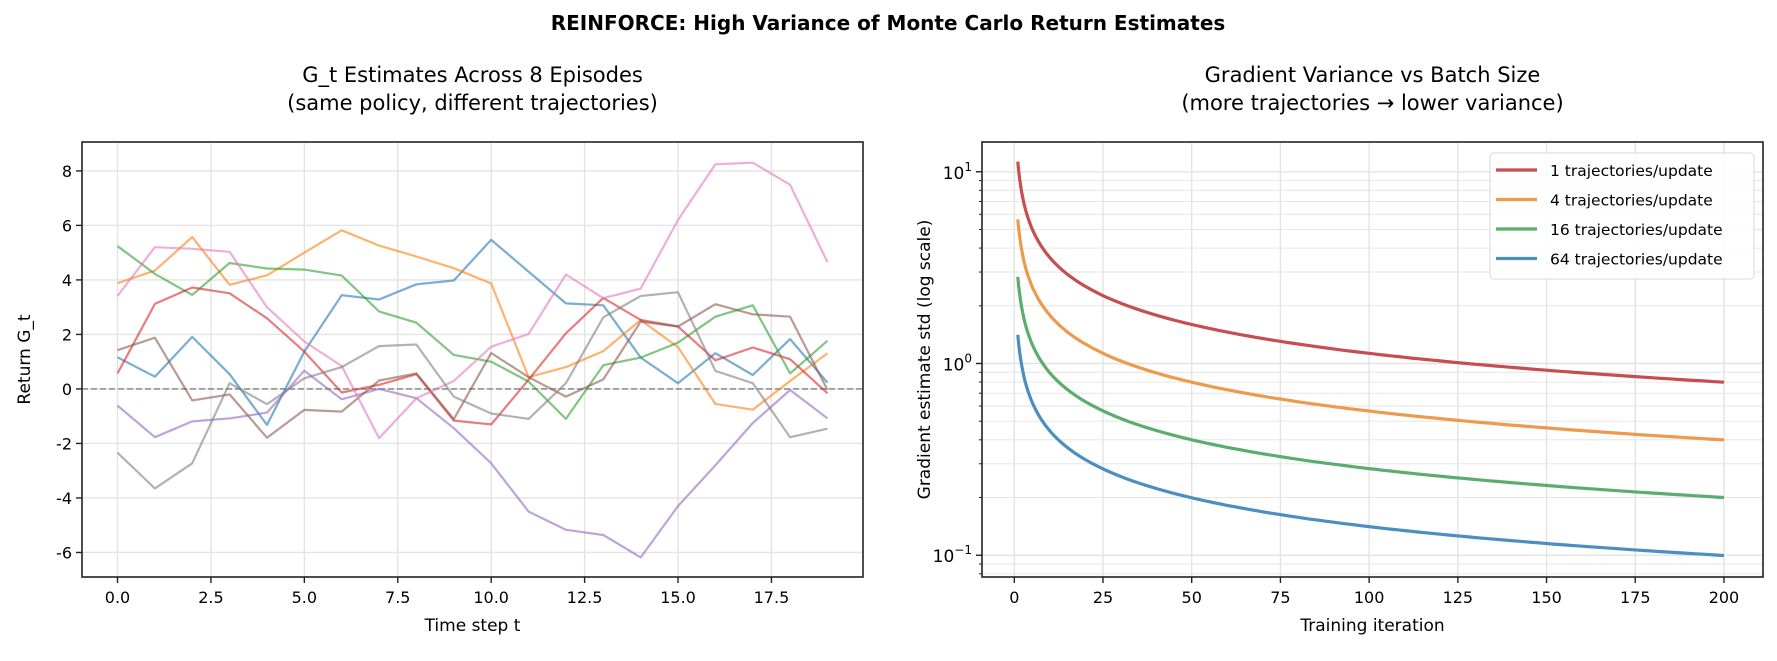 This screenshot has height=661, width=1777. Describe the element at coordinates (1280, 597) in the screenshot. I see `x-tick-label: 75` at that location.